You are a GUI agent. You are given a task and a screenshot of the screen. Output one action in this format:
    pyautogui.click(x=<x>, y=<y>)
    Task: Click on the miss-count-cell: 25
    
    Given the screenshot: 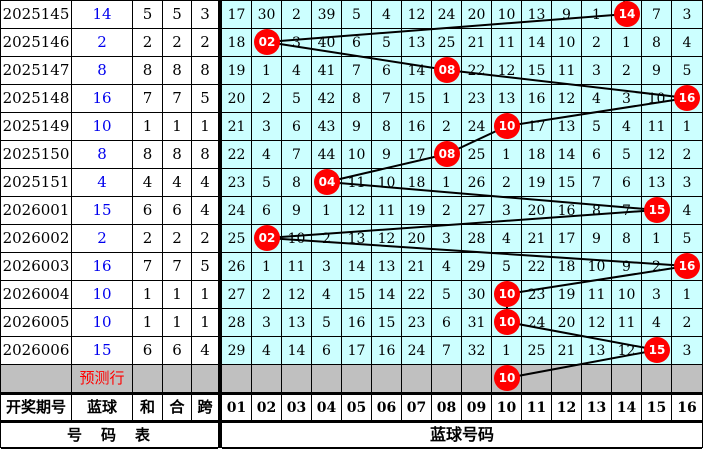 What is the action you would take?
    pyautogui.click(x=477, y=155)
    